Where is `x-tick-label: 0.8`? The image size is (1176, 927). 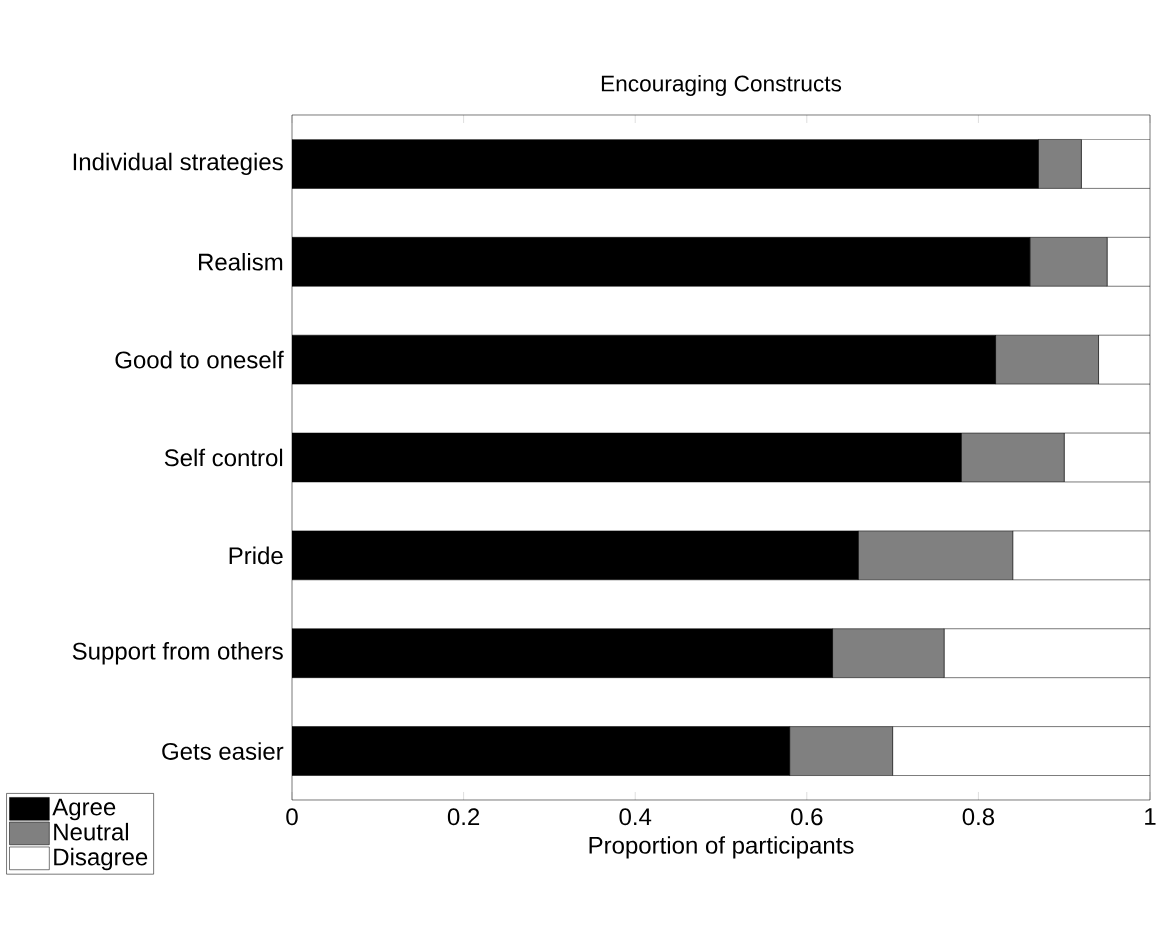 x-tick-label: 0.8 is located at coordinates (978, 817).